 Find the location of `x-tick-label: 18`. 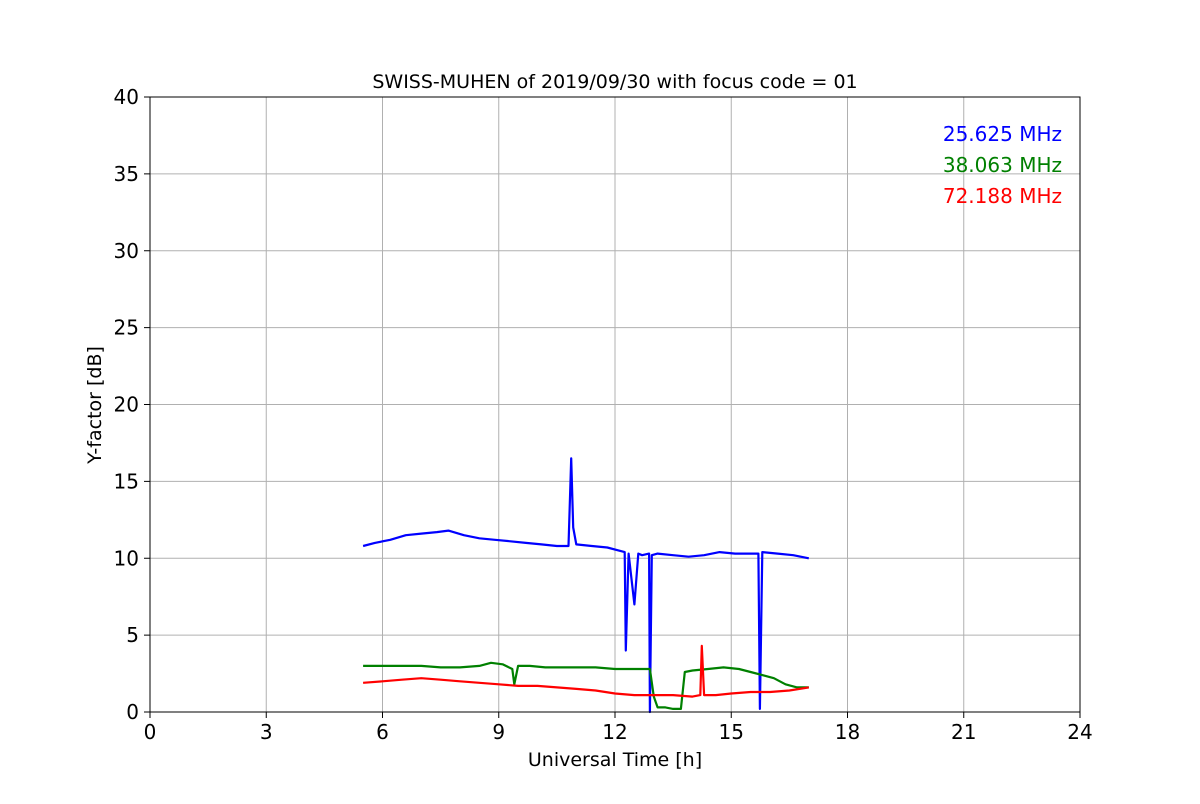

x-tick-label: 18 is located at coordinates (847, 732).